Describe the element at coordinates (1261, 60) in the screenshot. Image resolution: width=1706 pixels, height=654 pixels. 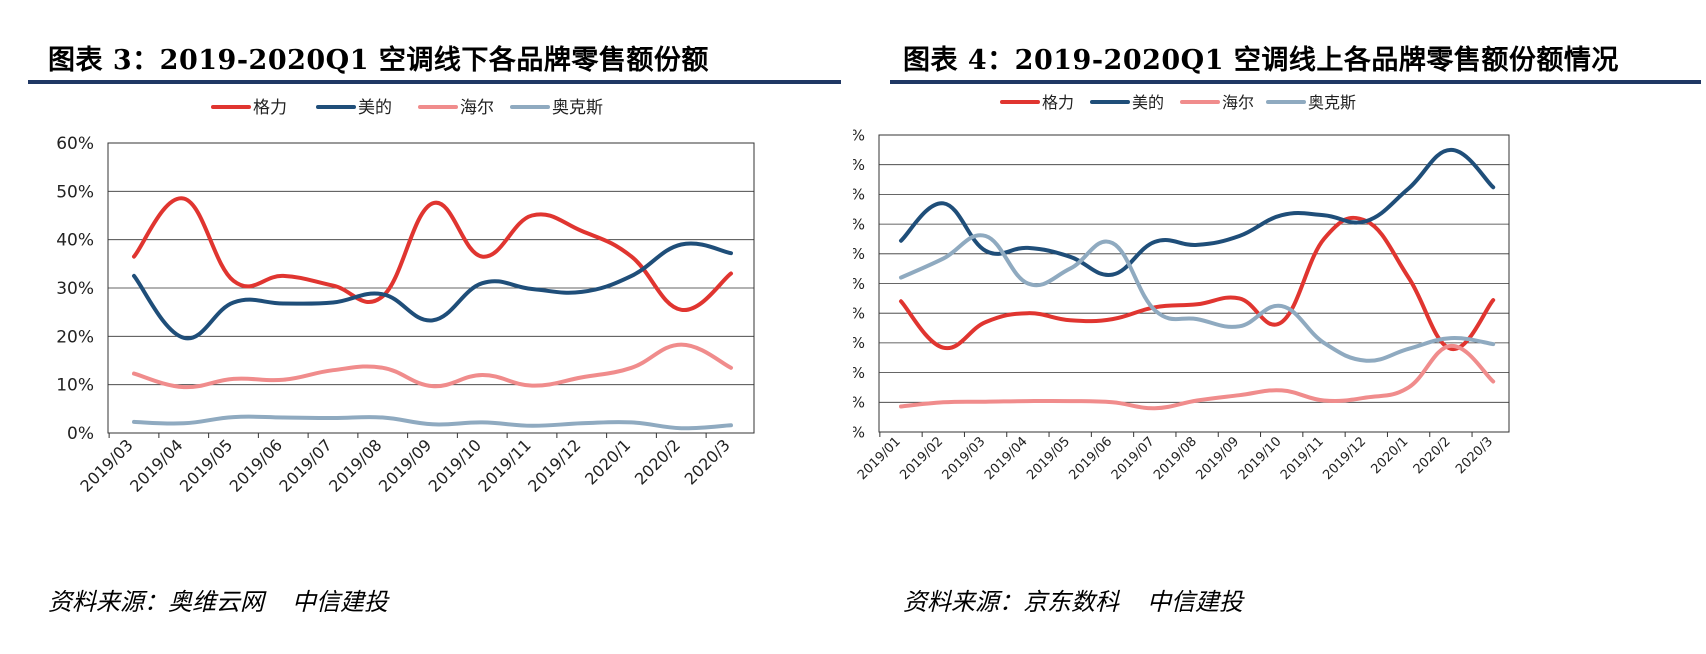
I see `chart-title: 图表 4：2019-2020Q1 空调线上各品牌零售额份额情况` at that location.